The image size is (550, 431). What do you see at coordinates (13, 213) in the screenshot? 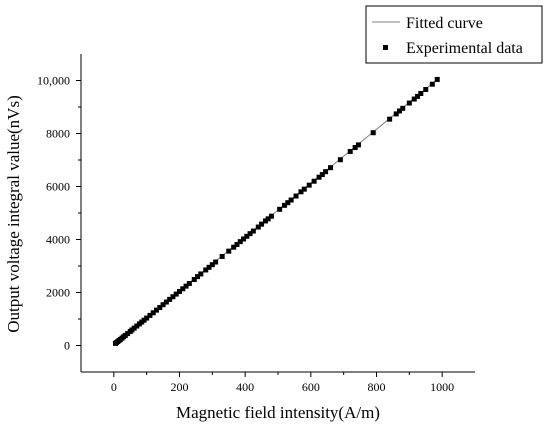
I see `y-axis-title: Output voltage integral value(nVs)` at bounding box center [13, 213].